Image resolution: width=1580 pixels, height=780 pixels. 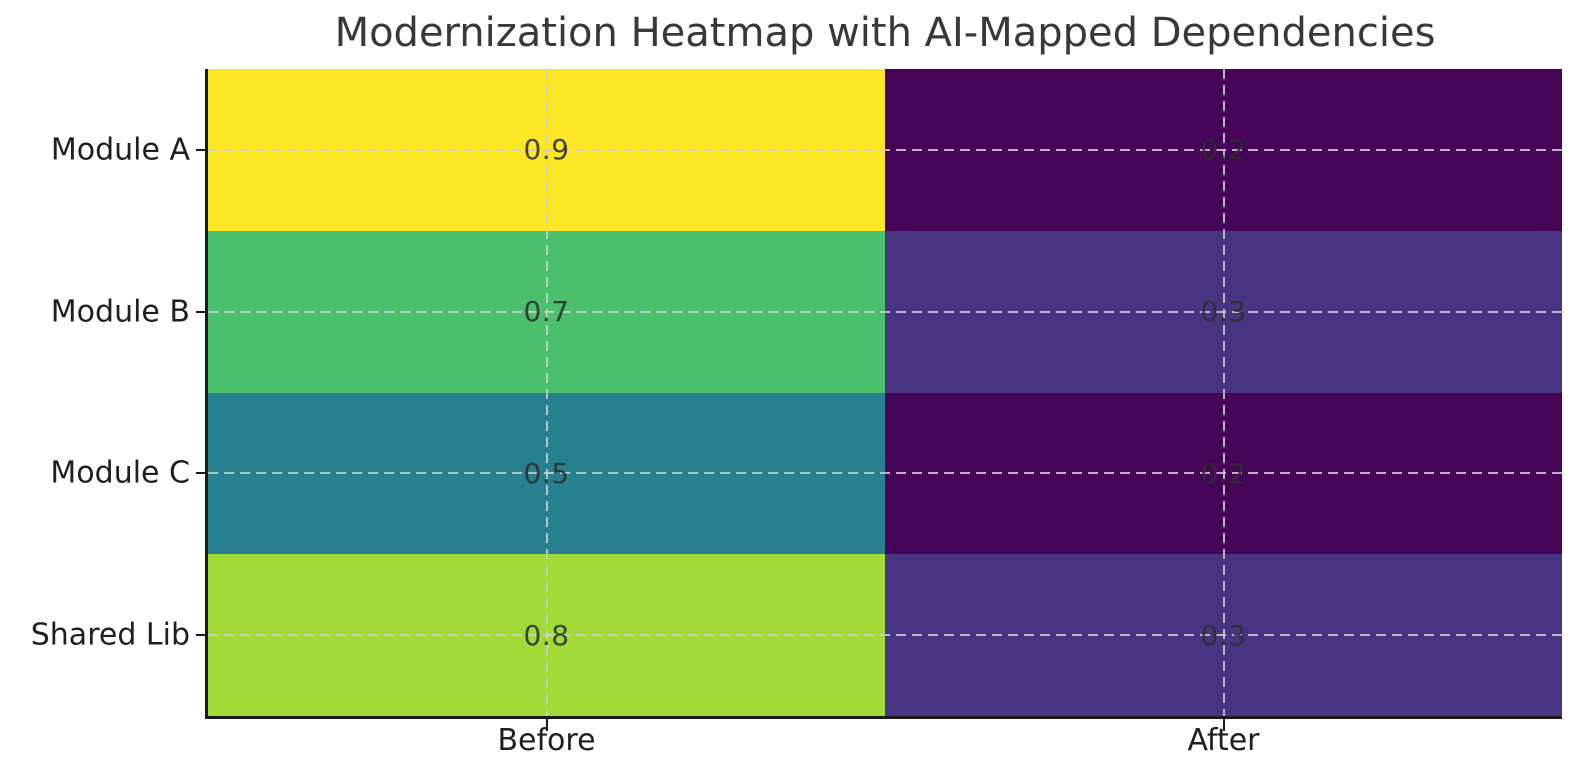 I want to click on heatmap-cell-shared-lib-after: 0.3, so click(x=1223, y=635).